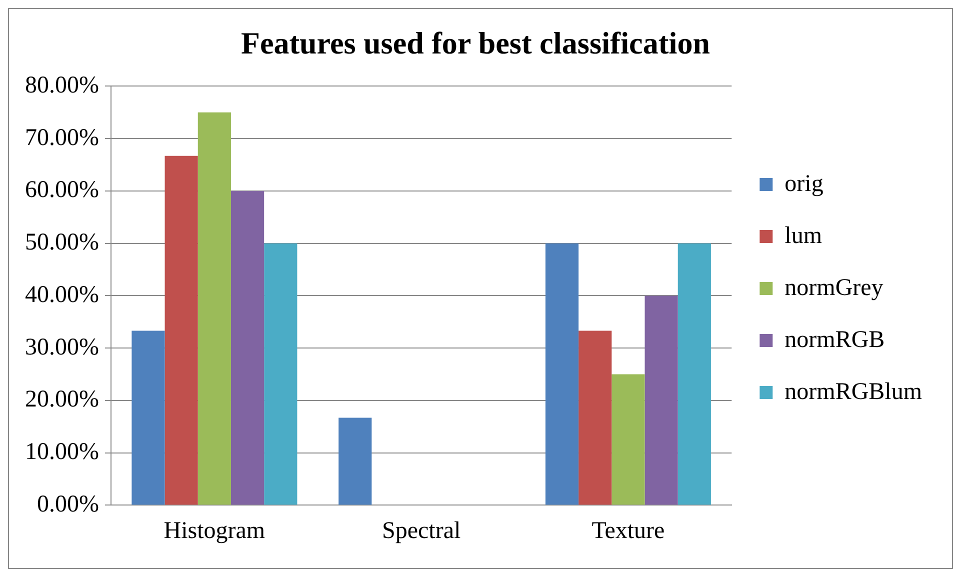 This screenshot has height=577, width=961. Describe the element at coordinates (421, 531) in the screenshot. I see `x-tick-label: Spectral` at that location.